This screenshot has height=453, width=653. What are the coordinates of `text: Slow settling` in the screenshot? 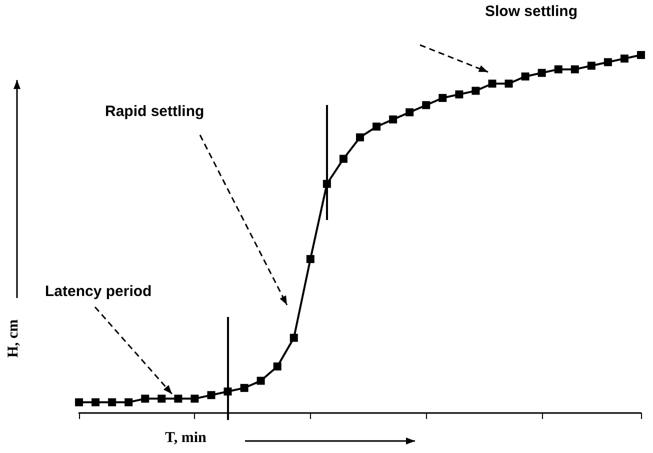 It's located at (531, 11).